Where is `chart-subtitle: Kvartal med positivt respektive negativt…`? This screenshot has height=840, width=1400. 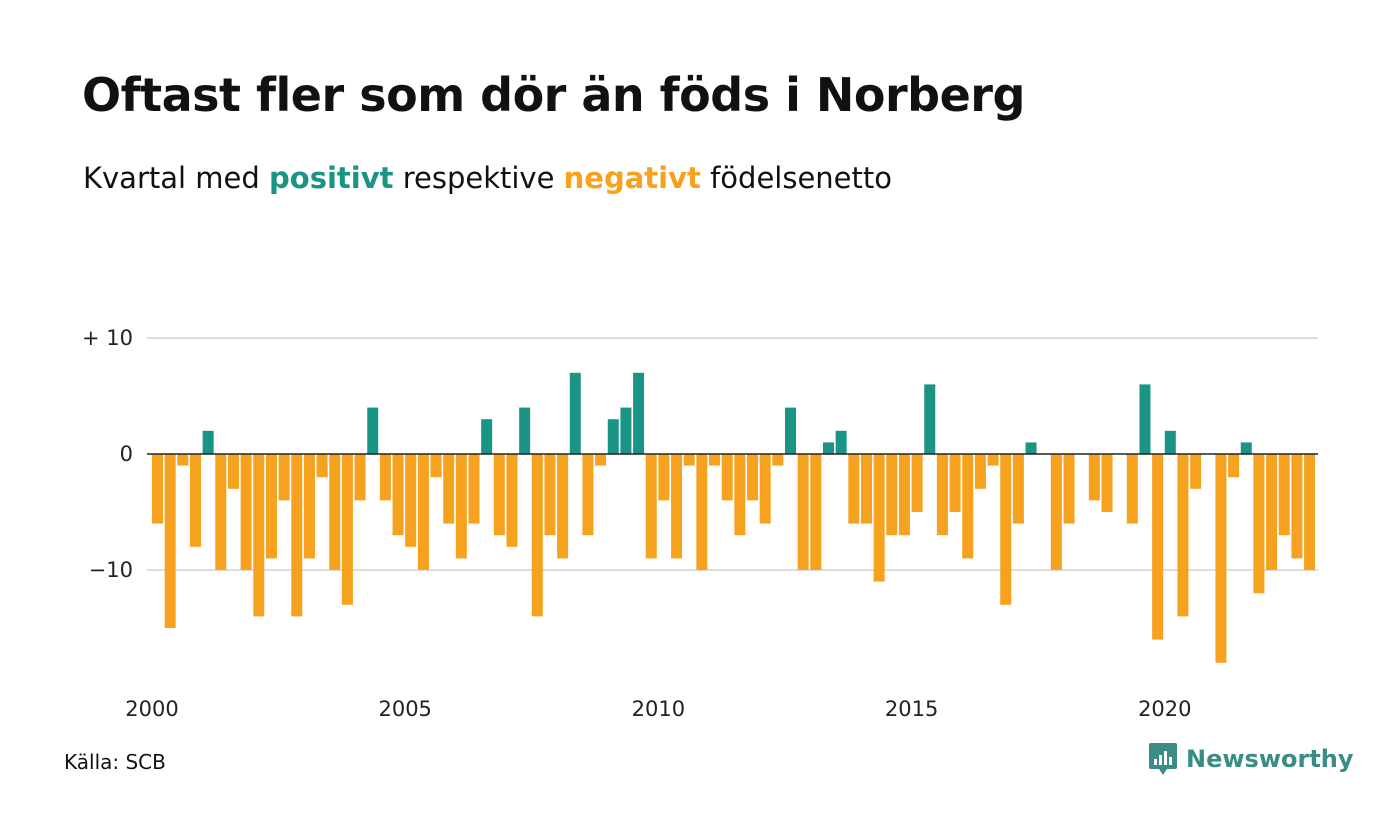
chart-subtitle: Kvartal med positivt respektive negativt… is located at coordinates (487, 179).